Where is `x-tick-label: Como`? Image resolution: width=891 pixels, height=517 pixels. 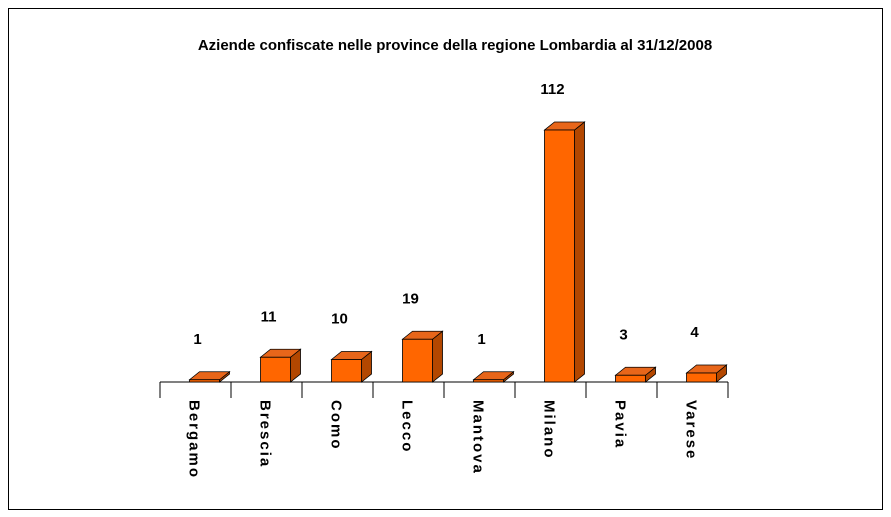
x-tick-label: Como is located at coordinates (336, 425).